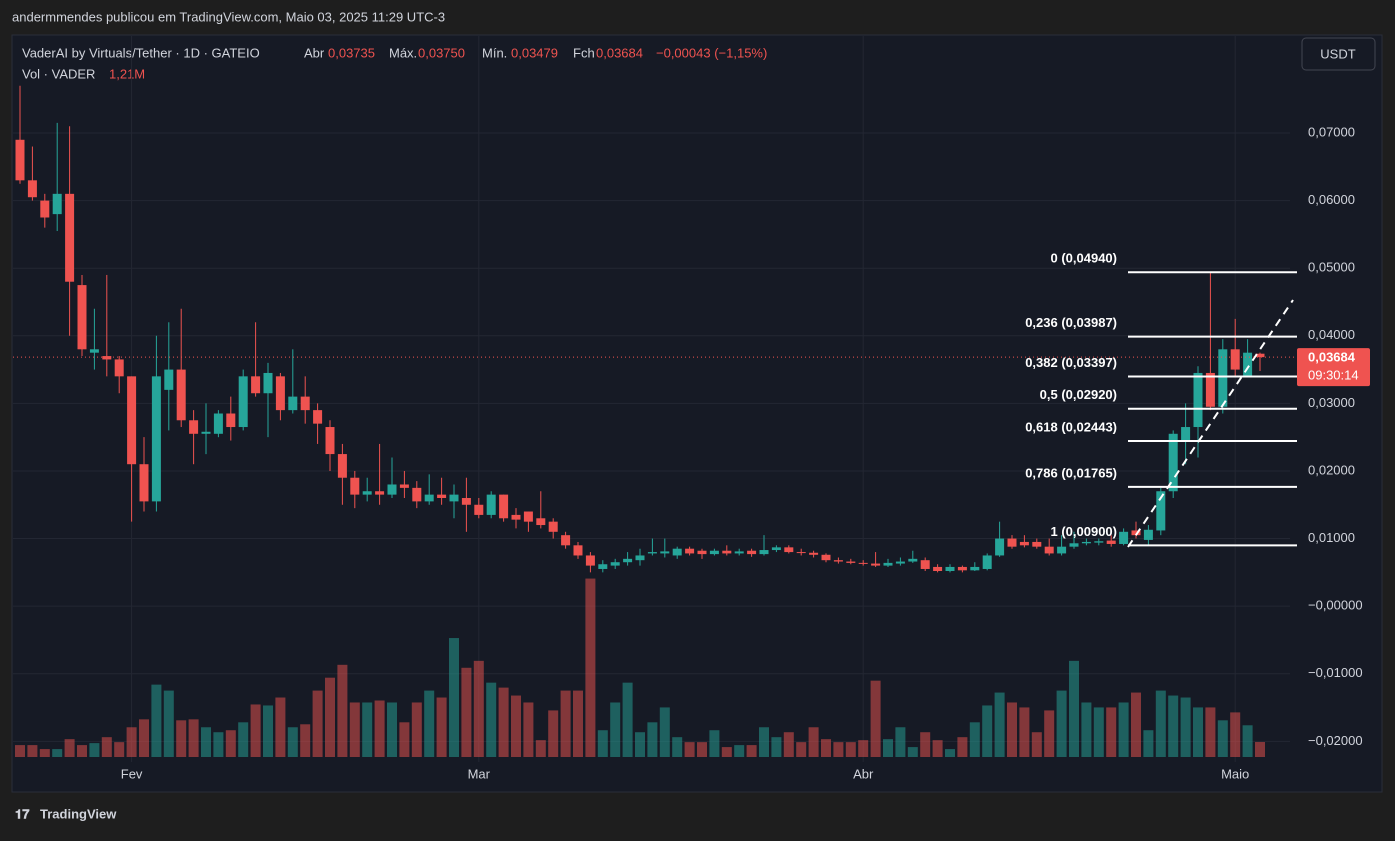 The image size is (1395, 841). I want to click on legend-open: 0,03735, so click(351, 52).